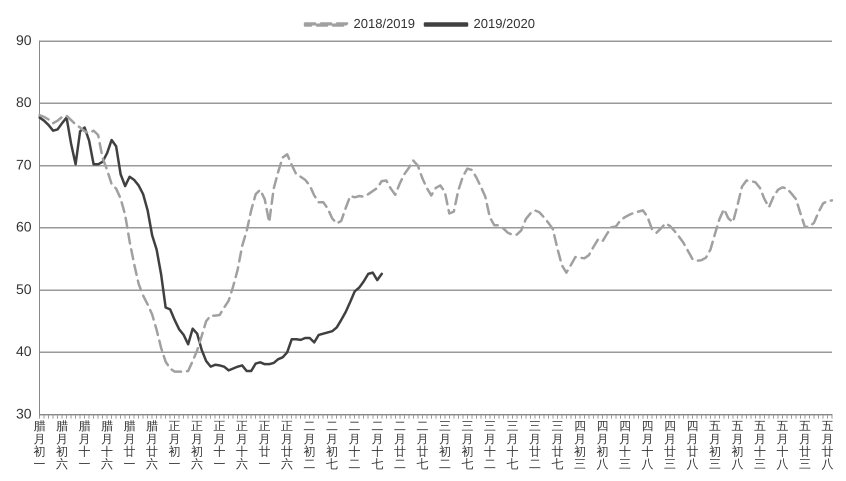 The image size is (846, 481). I want to click on x-tick-label: 正月十六, so click(242, 445).